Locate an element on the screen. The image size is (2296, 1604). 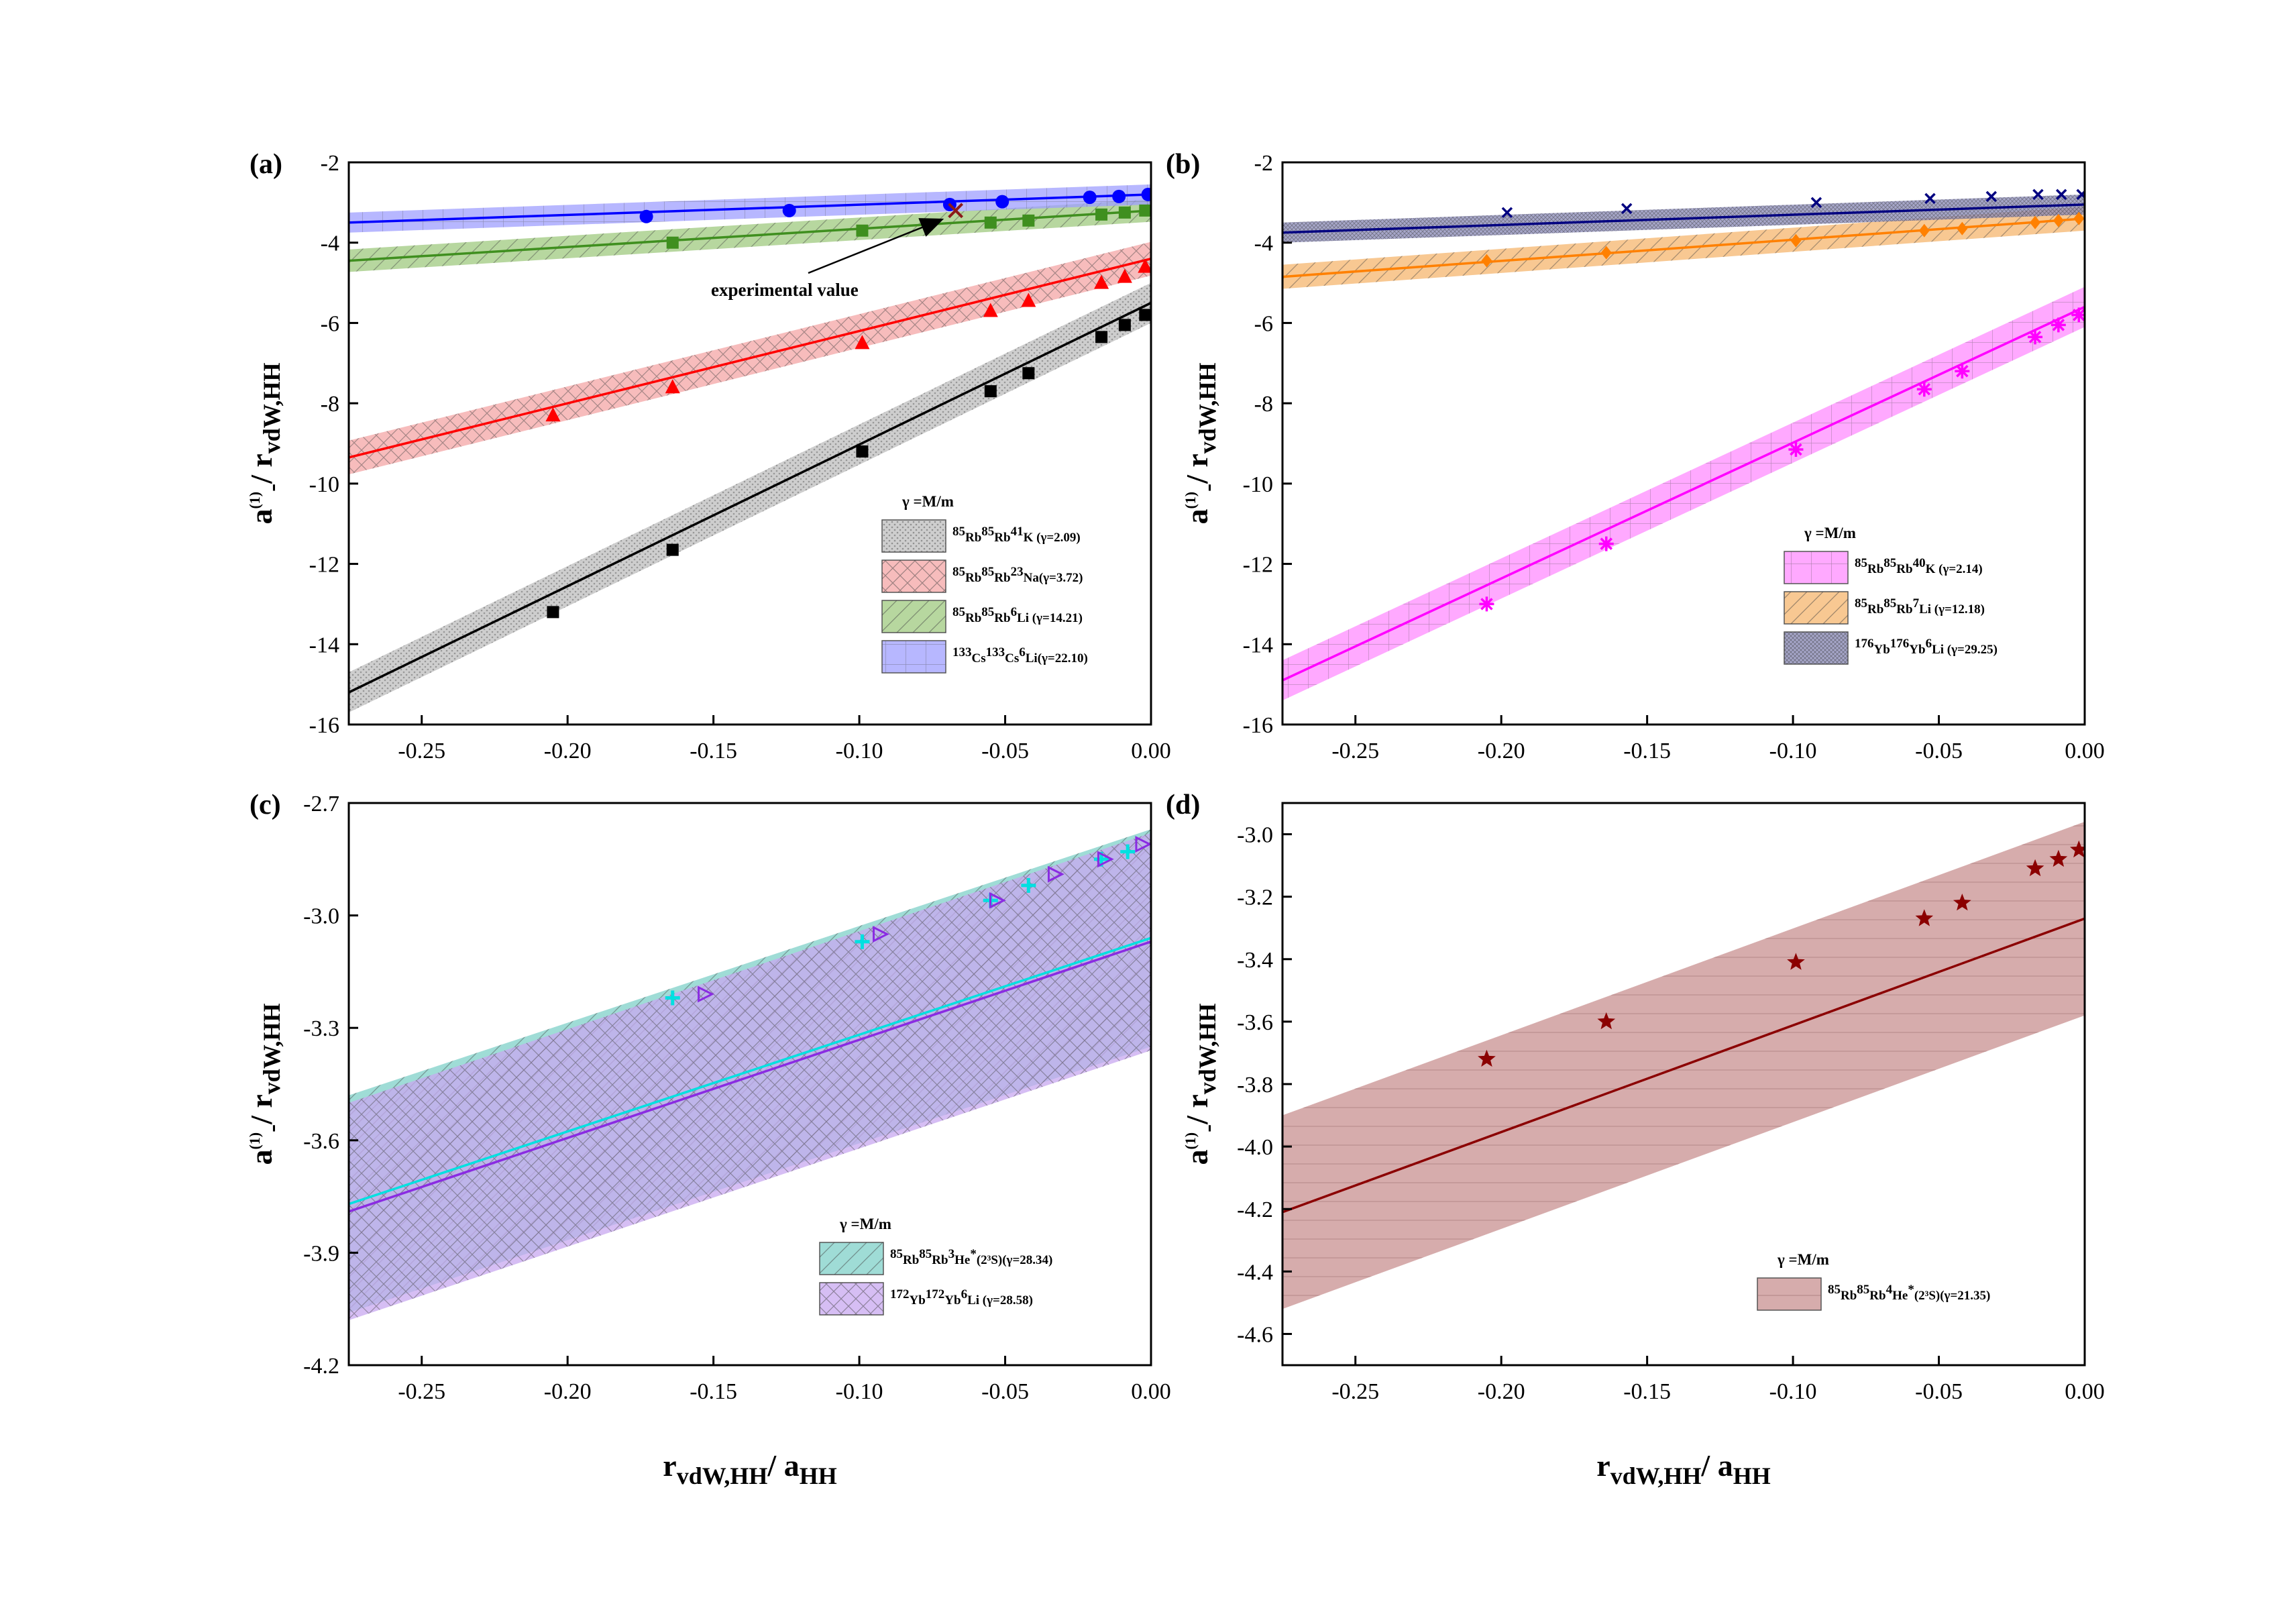
y-tick-label: -4 is located at coordinates (330, 243).